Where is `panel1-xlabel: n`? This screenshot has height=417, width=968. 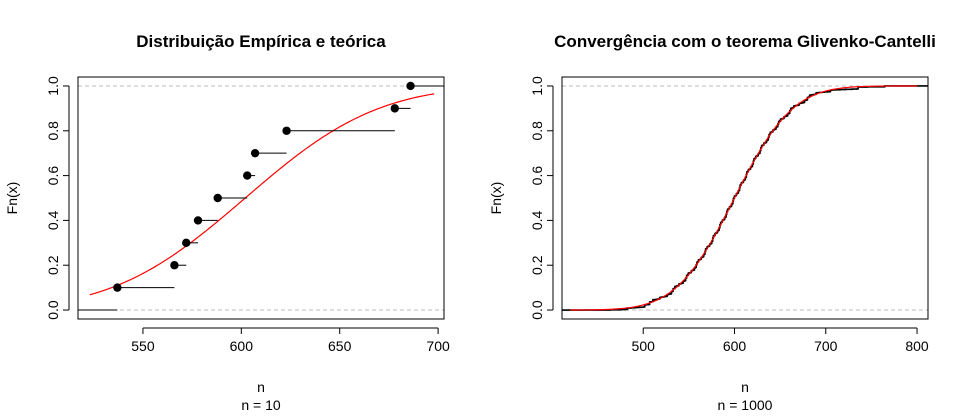 panel1-xlabel: n is located at coordinates (261, 387).